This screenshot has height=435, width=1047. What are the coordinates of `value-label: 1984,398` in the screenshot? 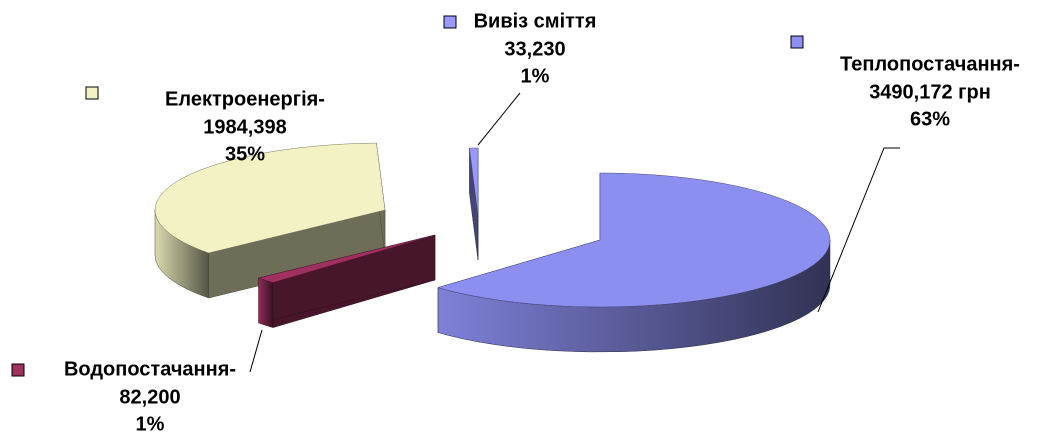 It's located at (244, 127).